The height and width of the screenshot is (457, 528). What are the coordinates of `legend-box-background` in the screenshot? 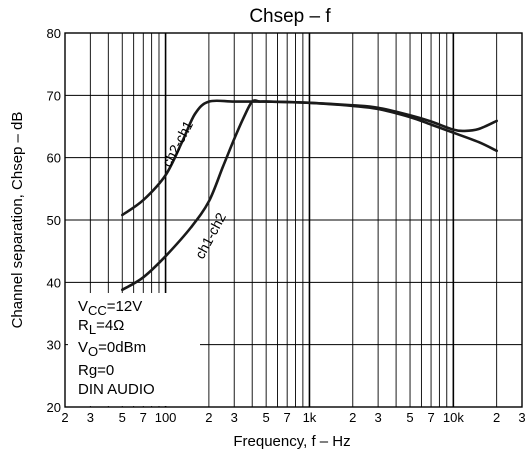 It's located at (134, 349).